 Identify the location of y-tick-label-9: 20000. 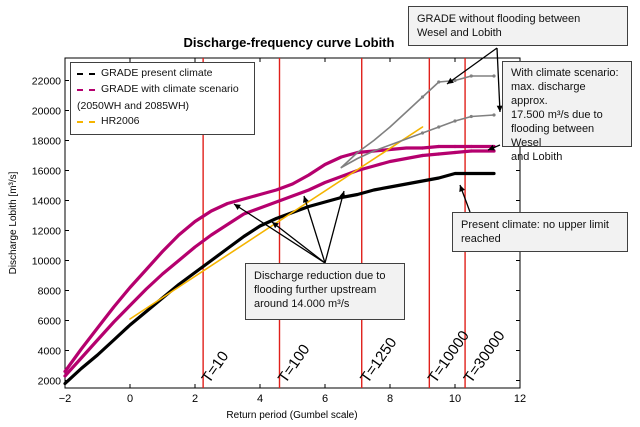
(46, 112).